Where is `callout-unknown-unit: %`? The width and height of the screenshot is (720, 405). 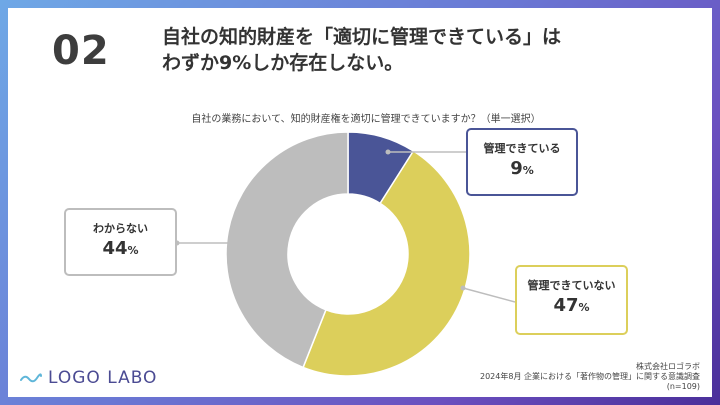
callout-unknown-unit: % is located at coordinates (133, 250).